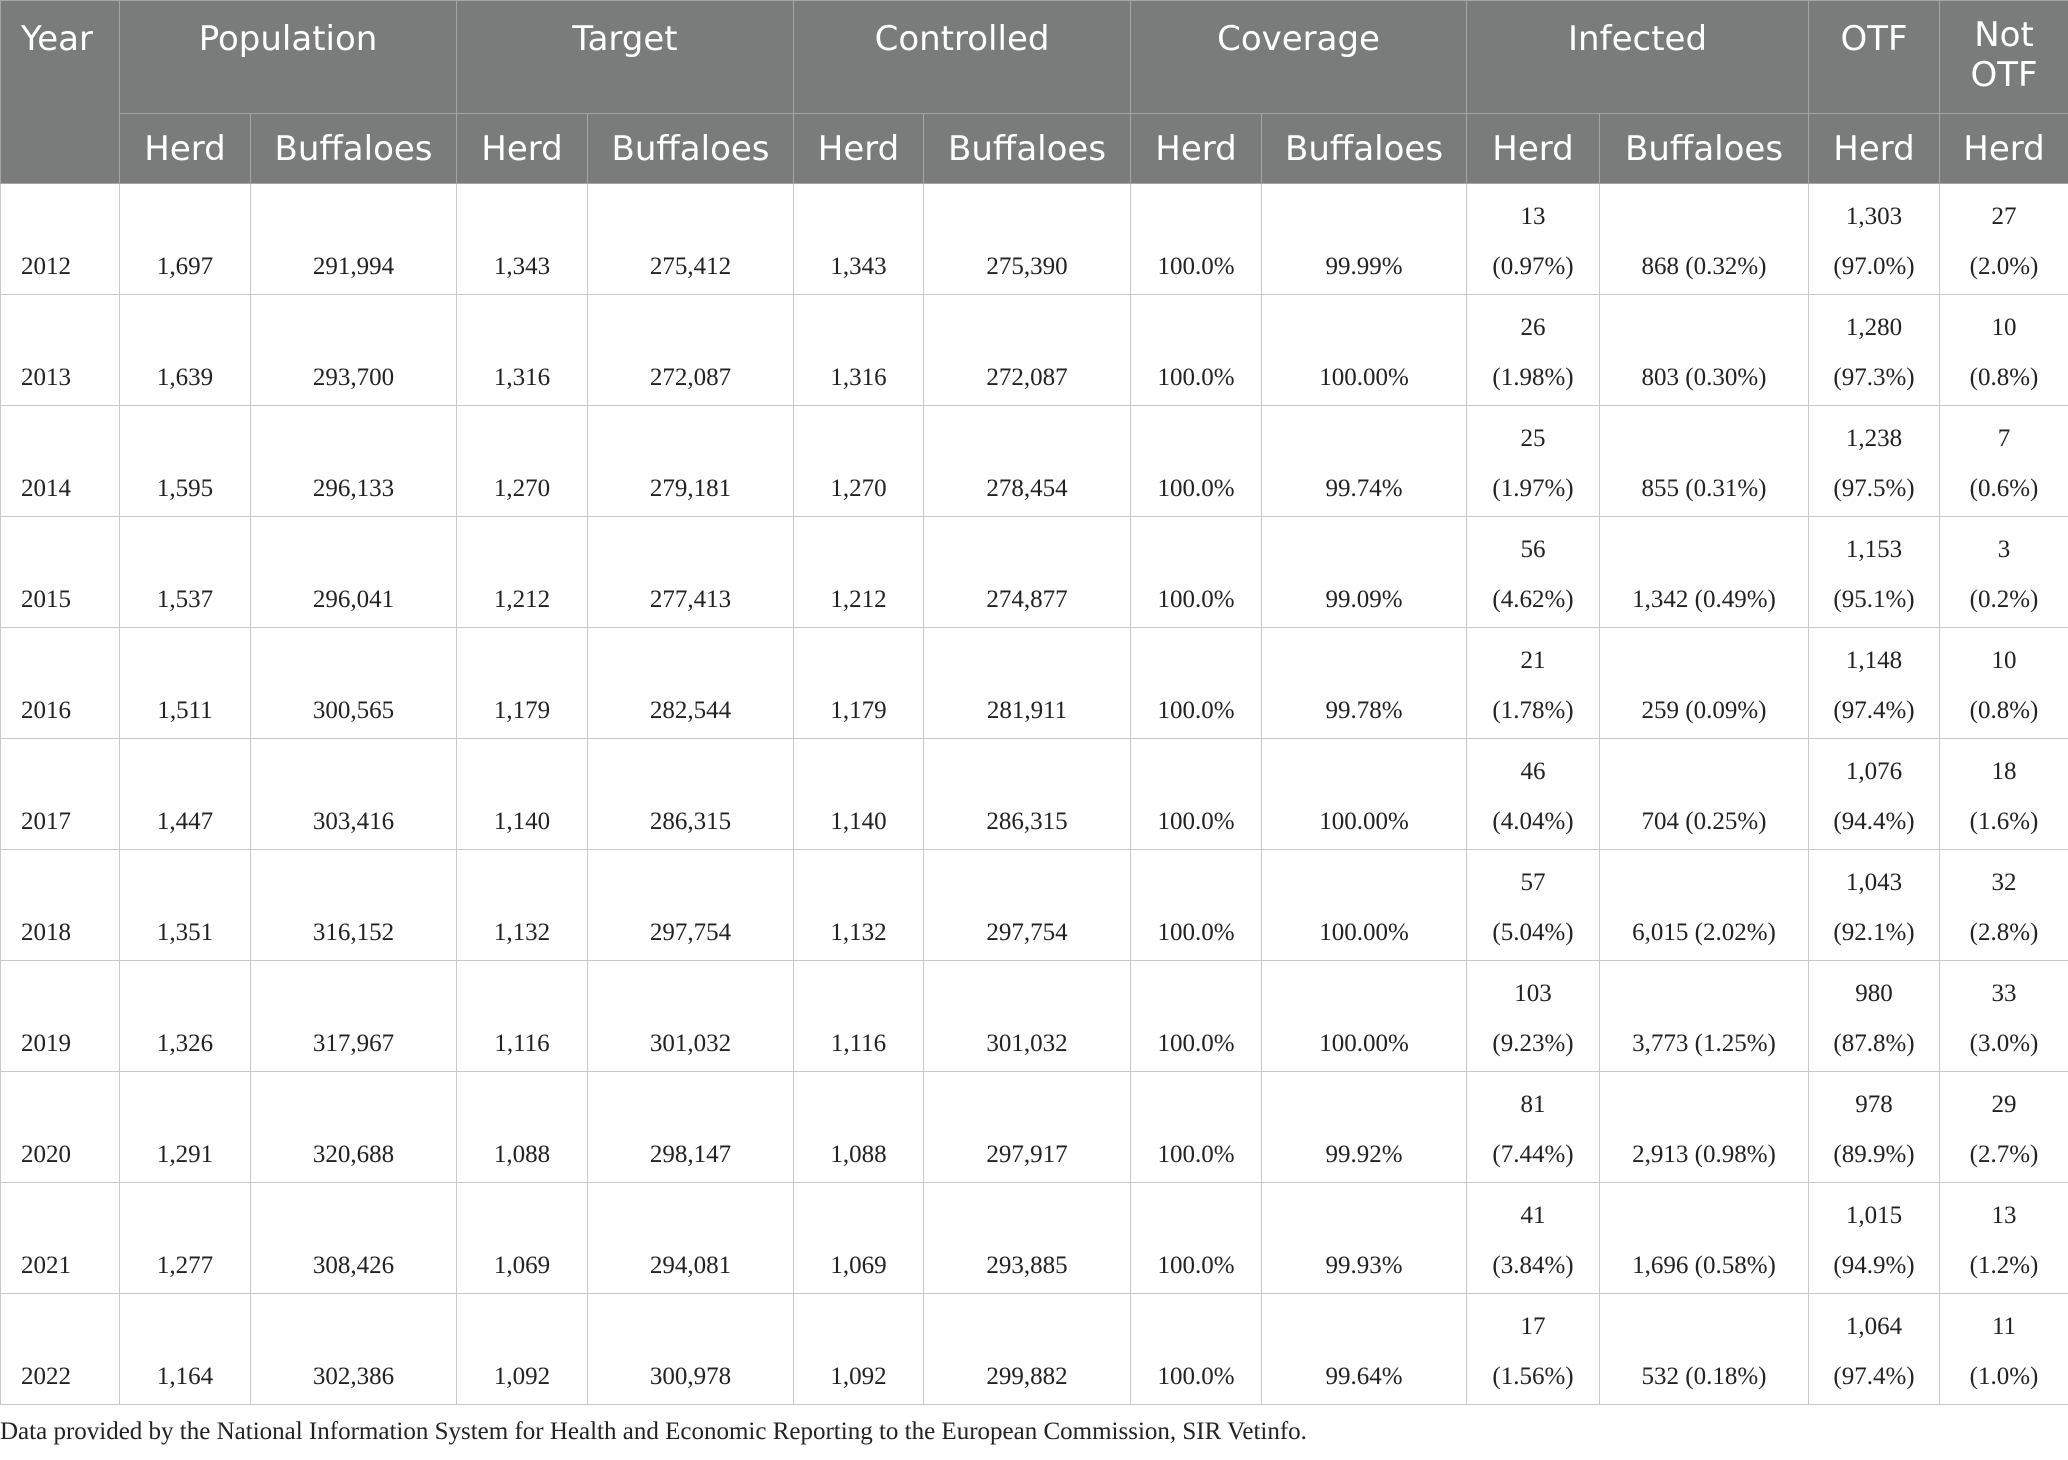 The width and height of the screenshot is (2068, 1460). Describe the element at coordinates (1704, 239) in the screenshot. I see `table-cell: 868 (0.32%)` at that location.